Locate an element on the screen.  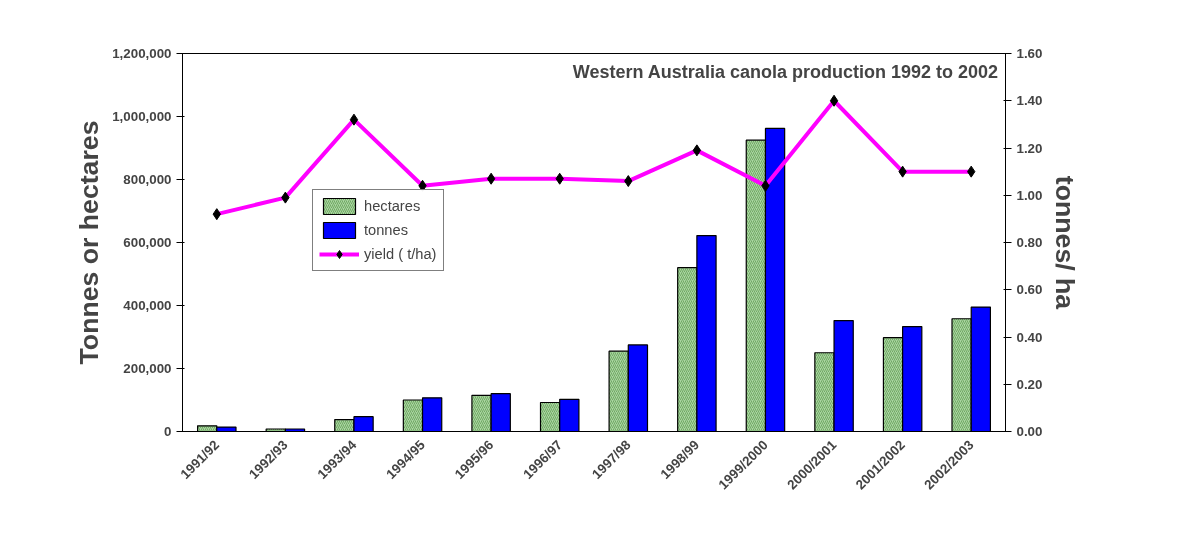
y2-axis-title: tonnes/ ha is located at coordinates (1065, 242).